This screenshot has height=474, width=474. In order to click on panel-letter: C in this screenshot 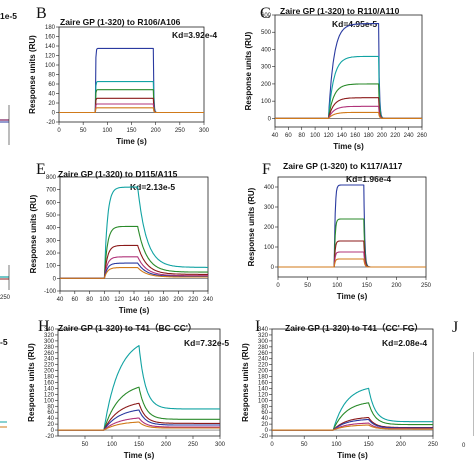, I will do `click(265, 13)`.